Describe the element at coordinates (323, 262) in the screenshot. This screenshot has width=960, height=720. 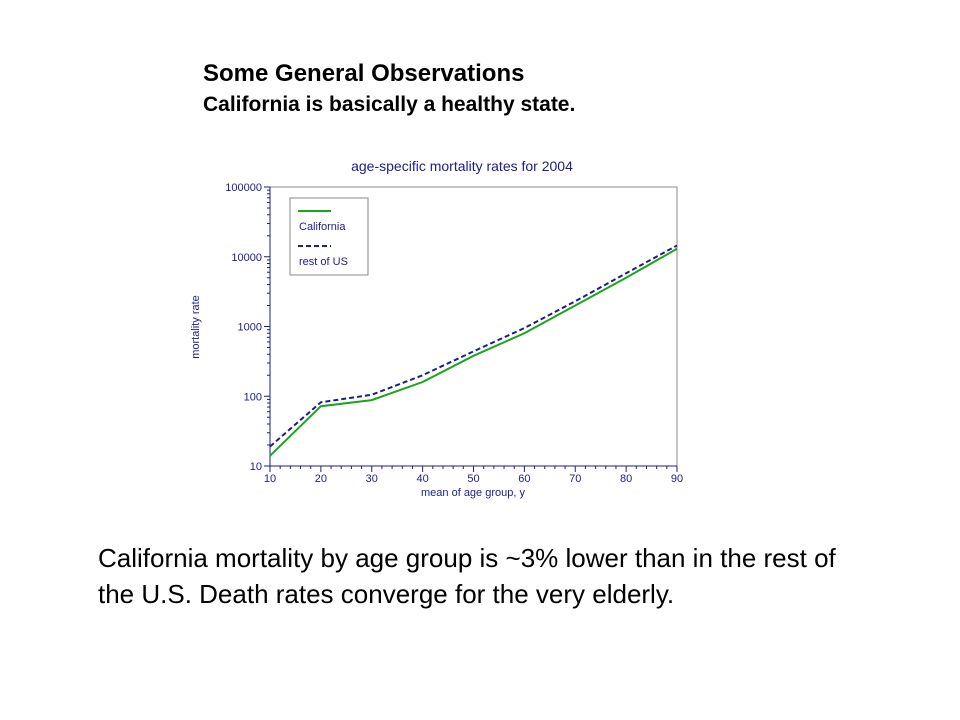
I see `legend-label-rest-of-us: rest of US` at that location.